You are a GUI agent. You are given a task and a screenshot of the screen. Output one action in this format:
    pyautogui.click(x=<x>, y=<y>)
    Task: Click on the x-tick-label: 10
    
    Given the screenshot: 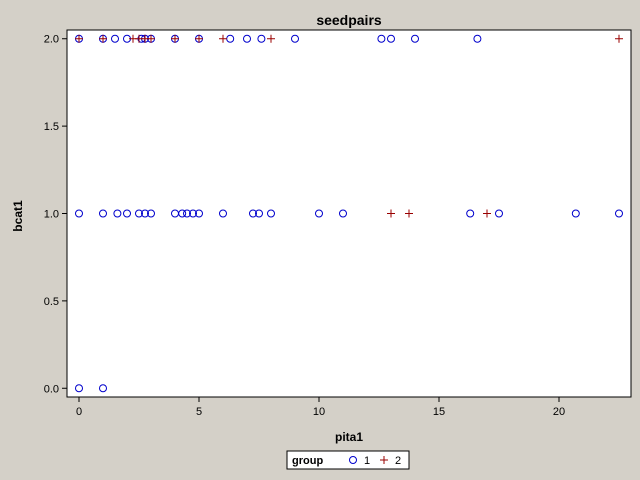 What is the action you would take?
    pyautogui.click(x=319, y=412)
    